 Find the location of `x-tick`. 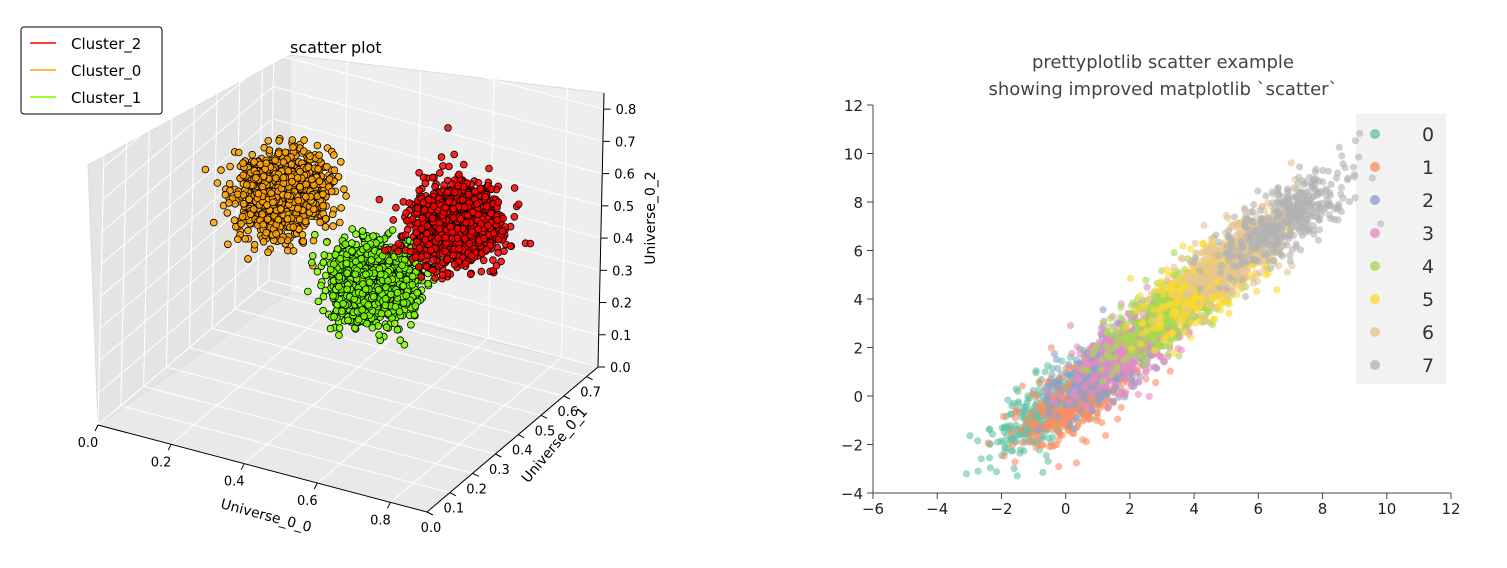

x-tick is located at coordinates (242, 466).